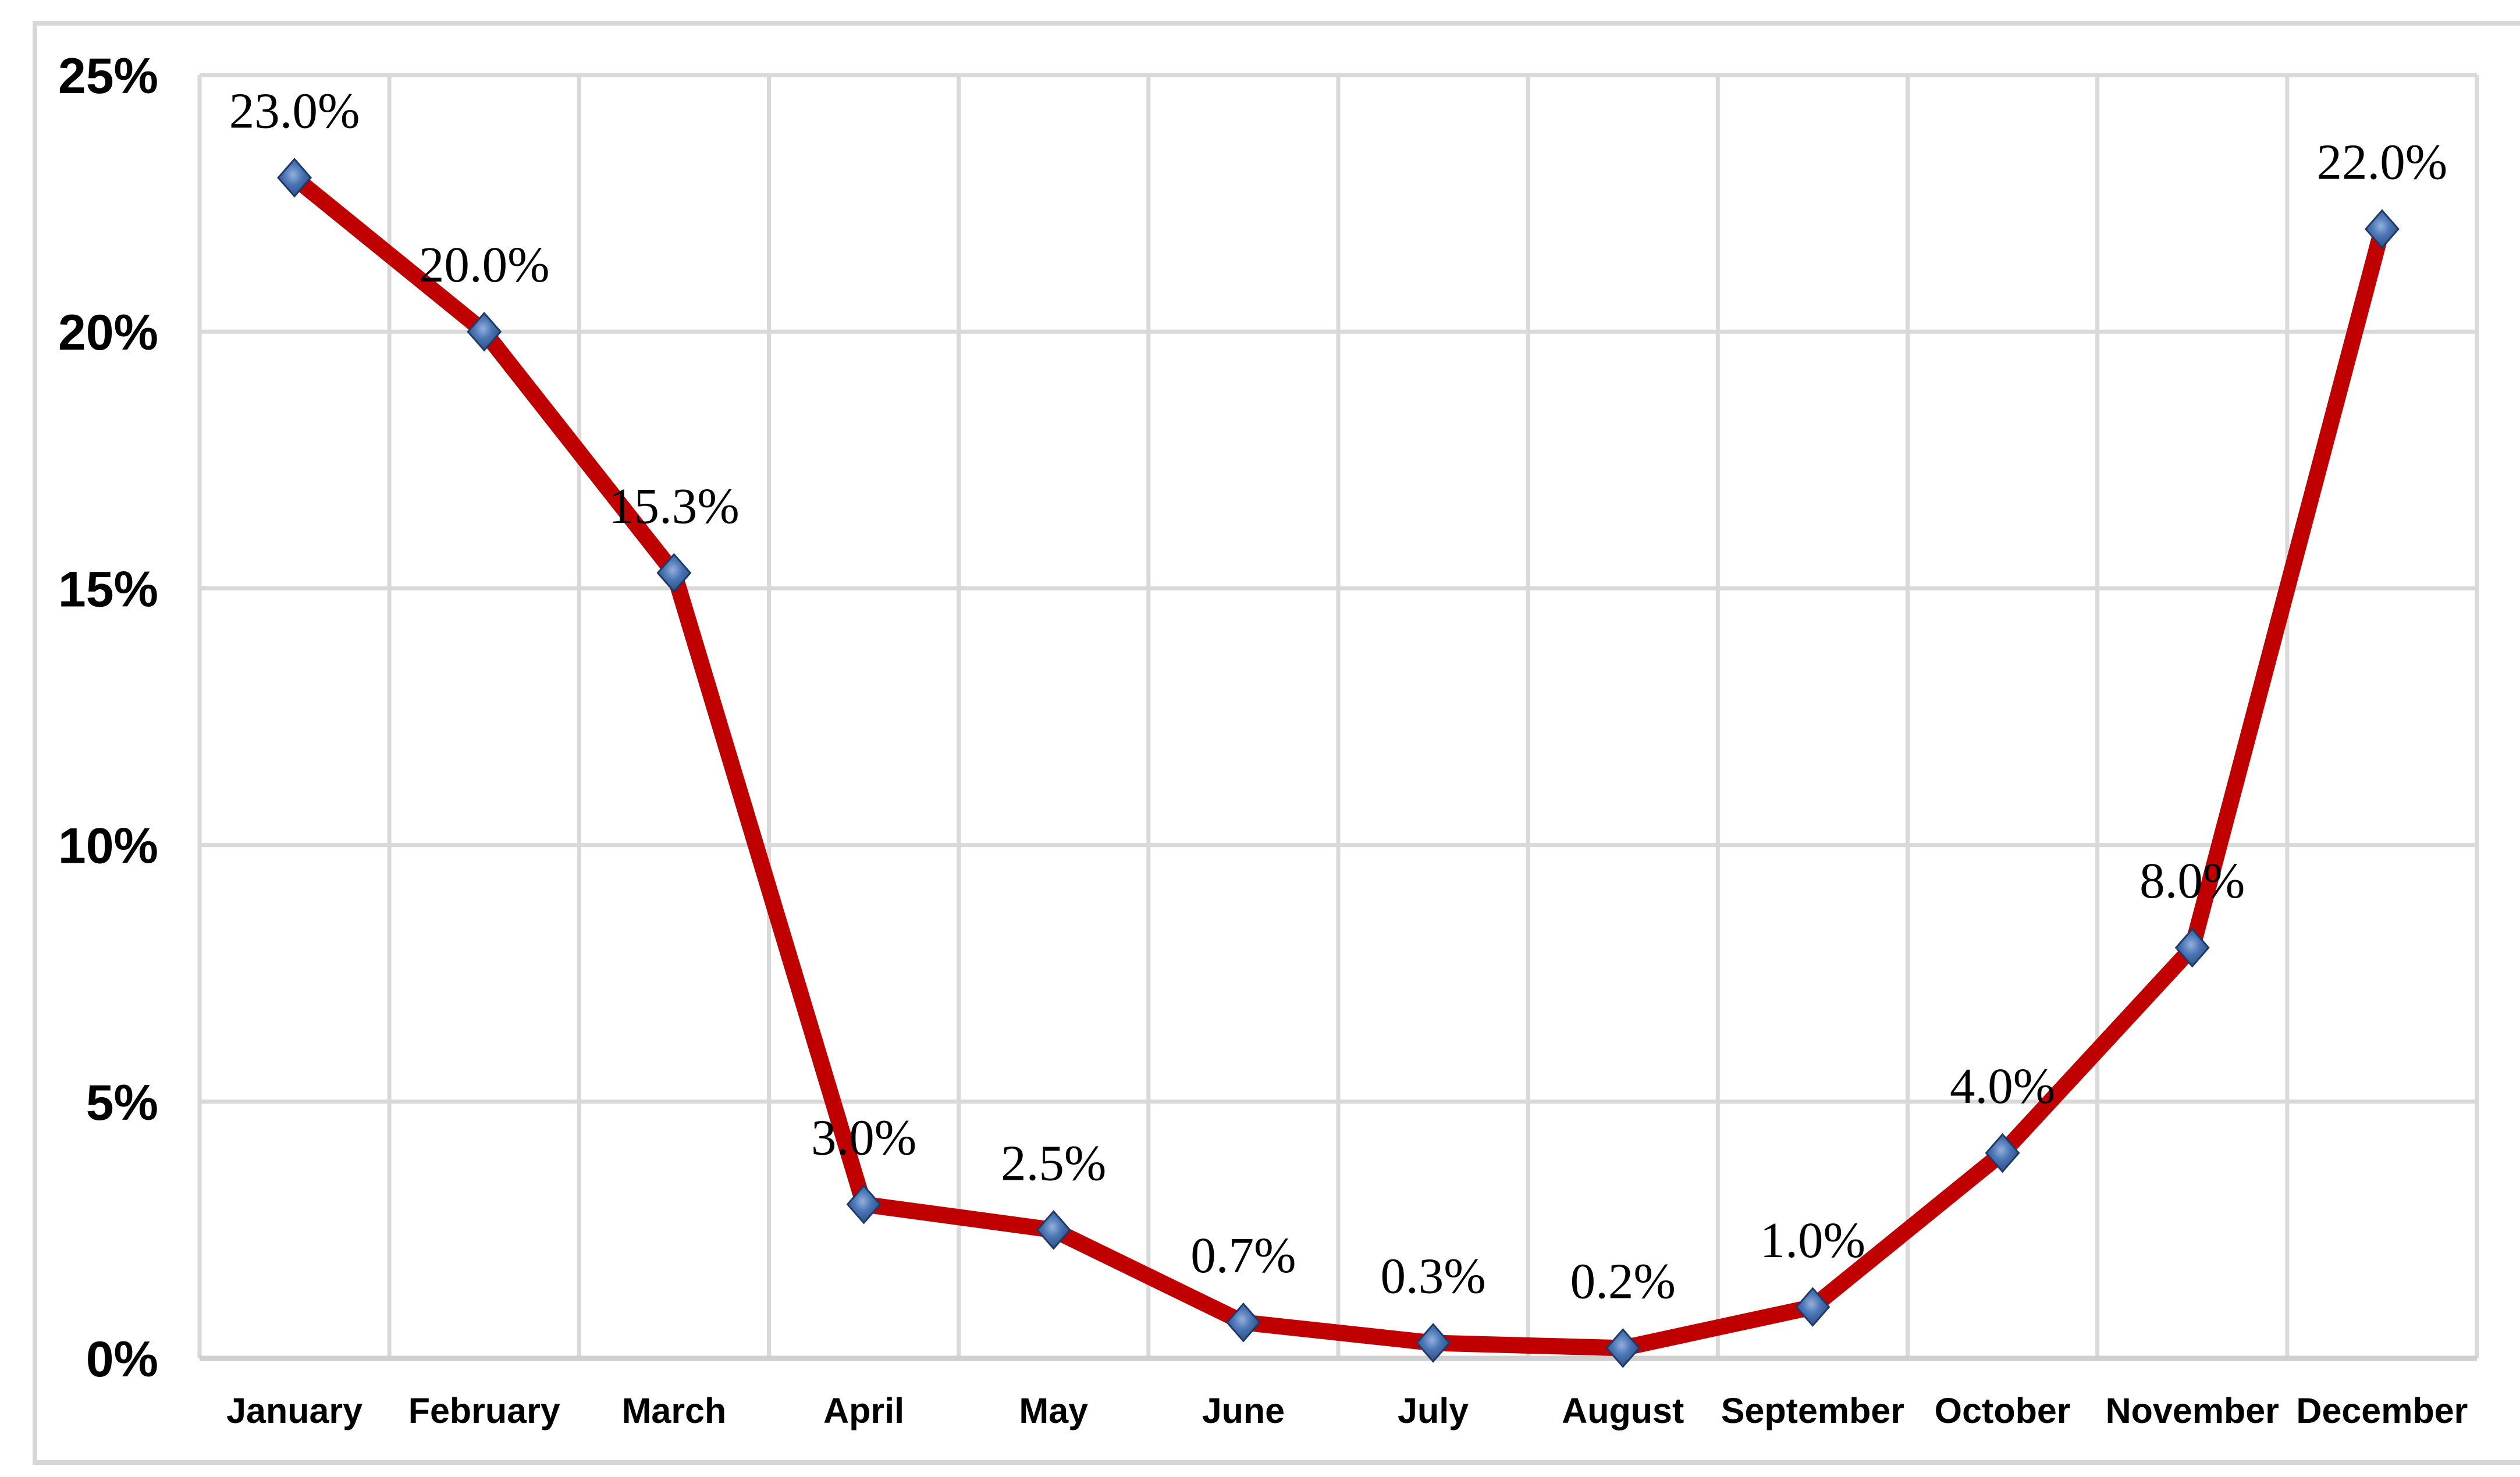 The image size is (2520, 1477). Describe the element at coordinates (108, 333) in the screenshot. I see `y-tick-label-20%: 20%` at that location.